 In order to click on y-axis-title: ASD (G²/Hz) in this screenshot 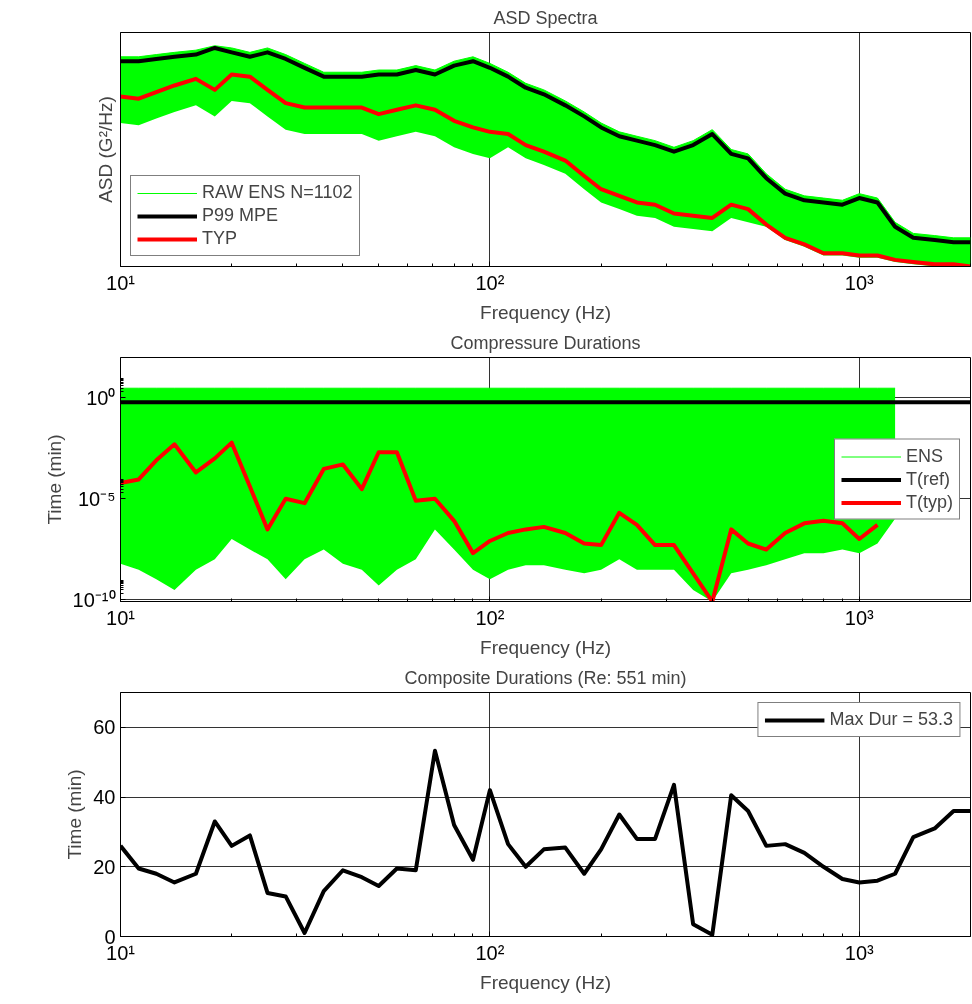, I will do `click(105, 149)`.